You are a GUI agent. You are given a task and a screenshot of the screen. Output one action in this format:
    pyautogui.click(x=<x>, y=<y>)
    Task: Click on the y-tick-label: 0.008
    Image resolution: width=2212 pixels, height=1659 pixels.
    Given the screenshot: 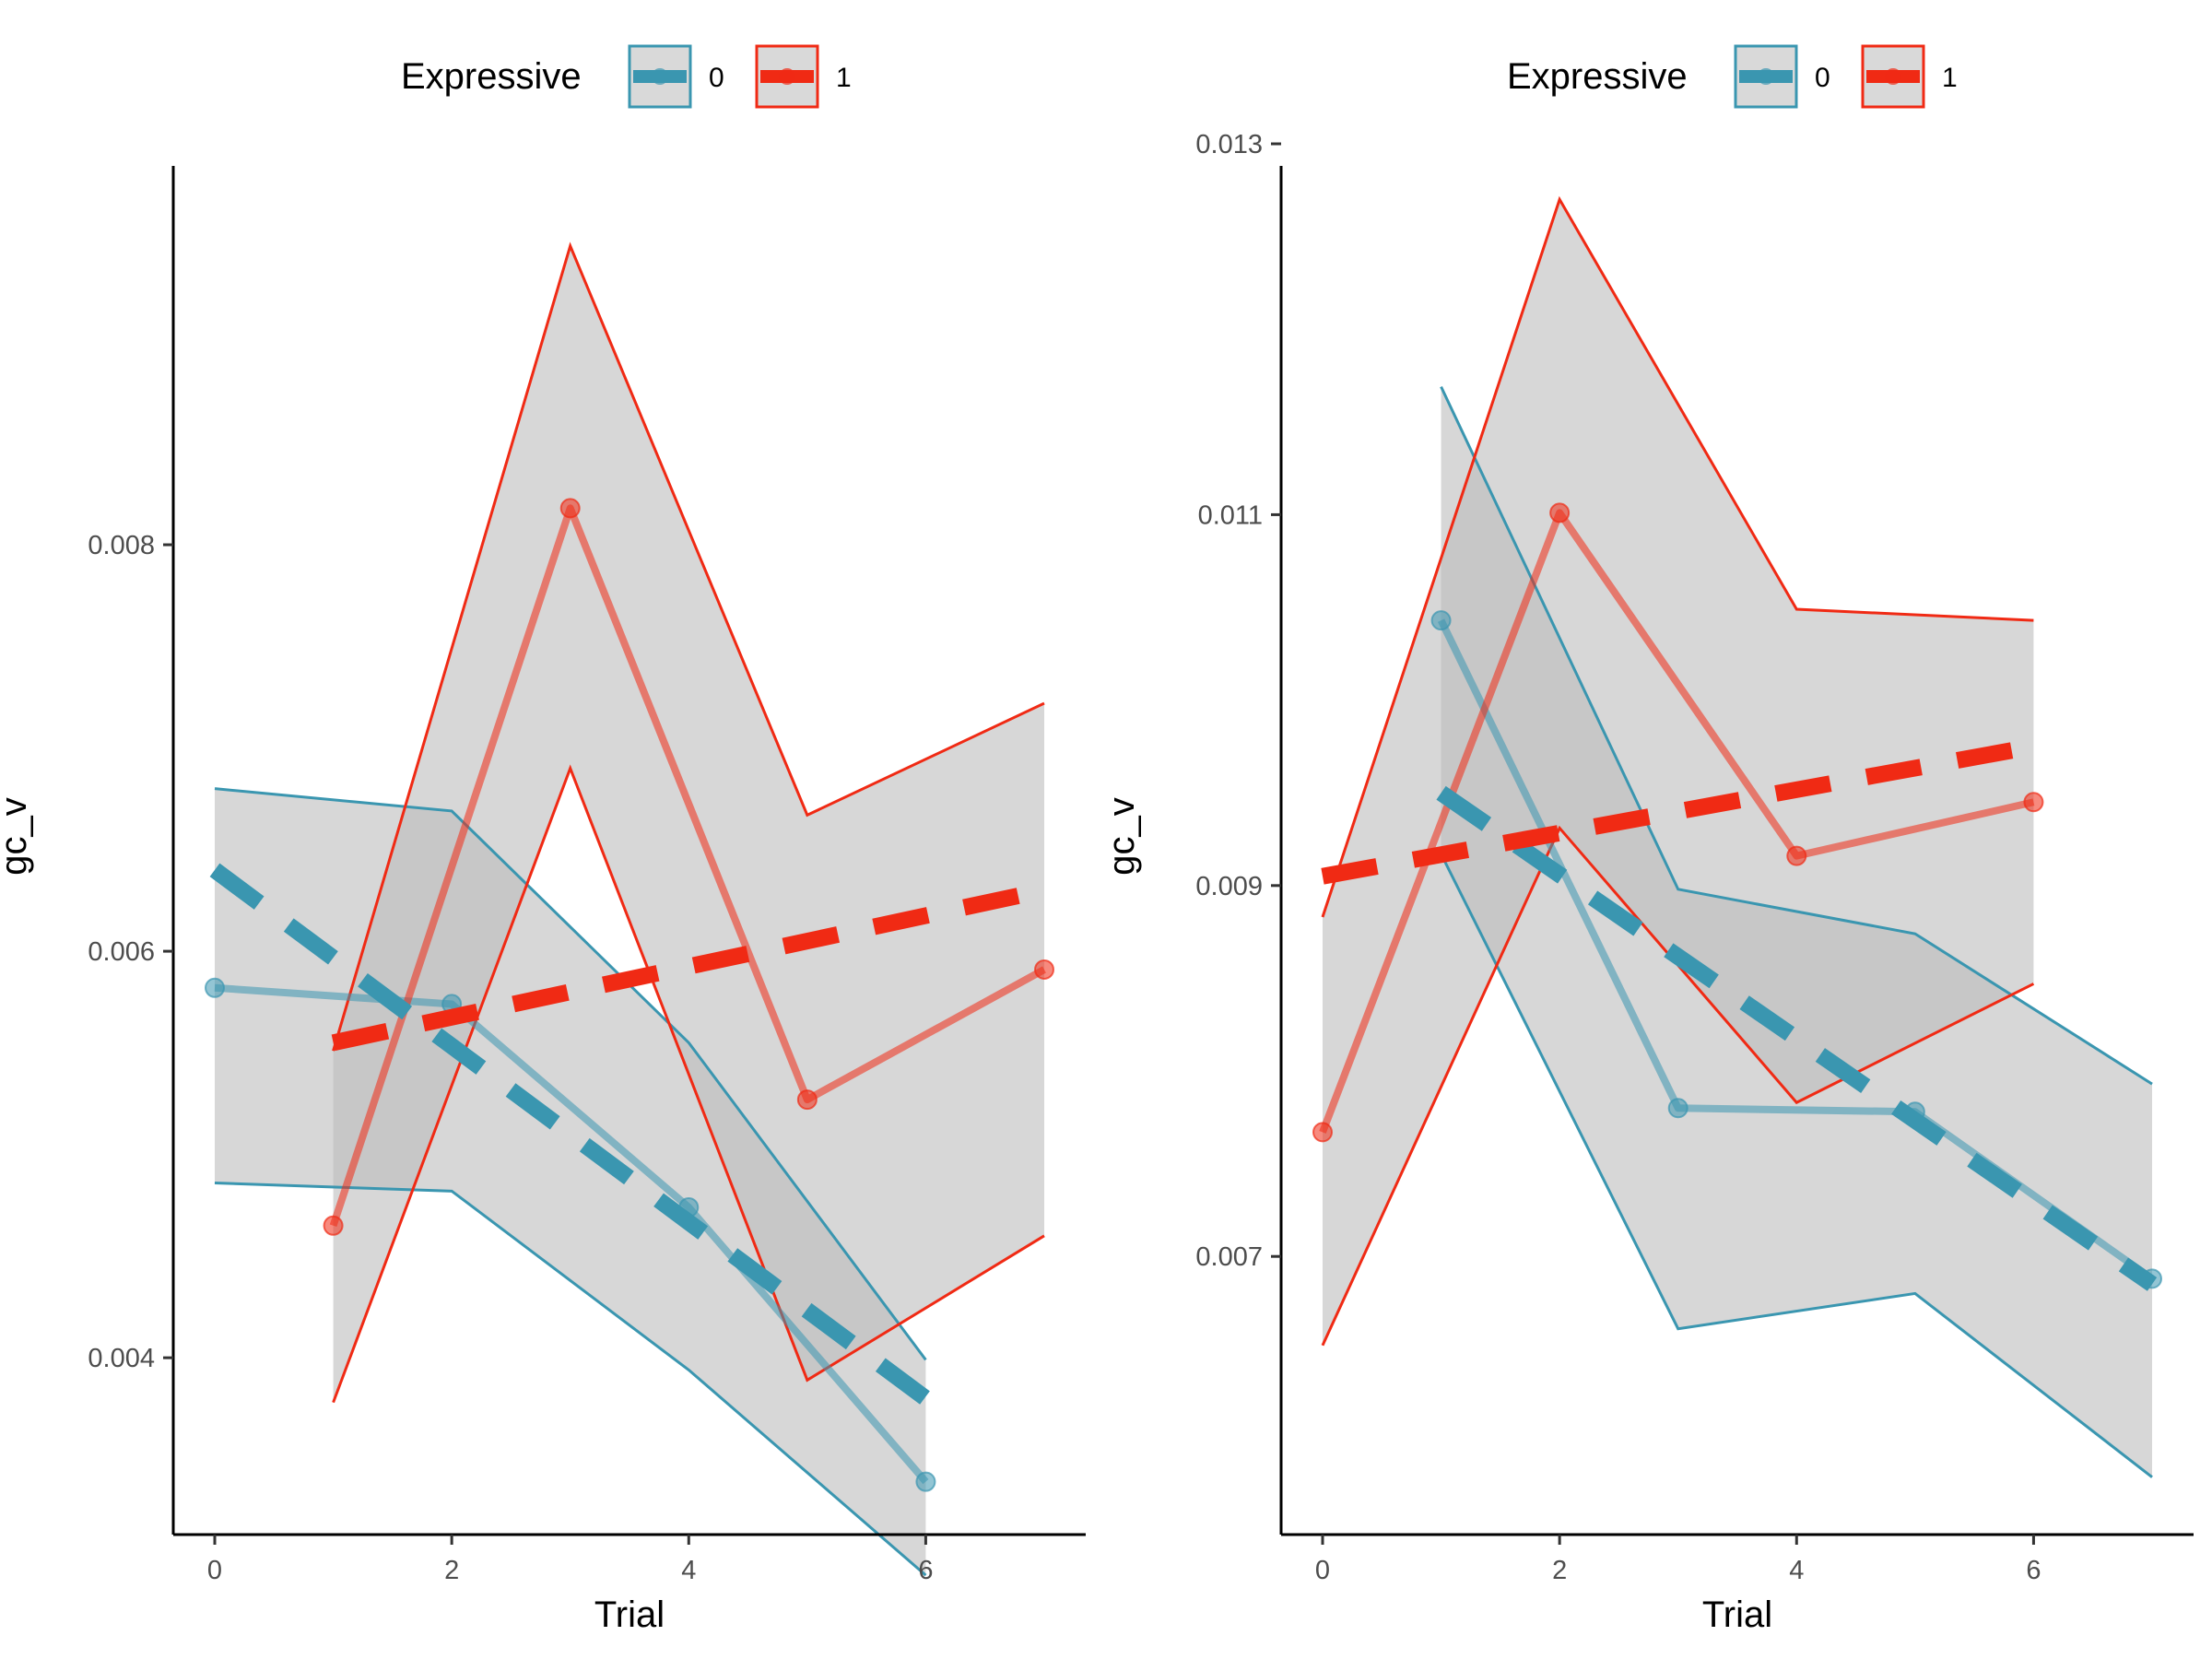 What is the action you would take?
    pyautogui.click(x=121, y=545)
    